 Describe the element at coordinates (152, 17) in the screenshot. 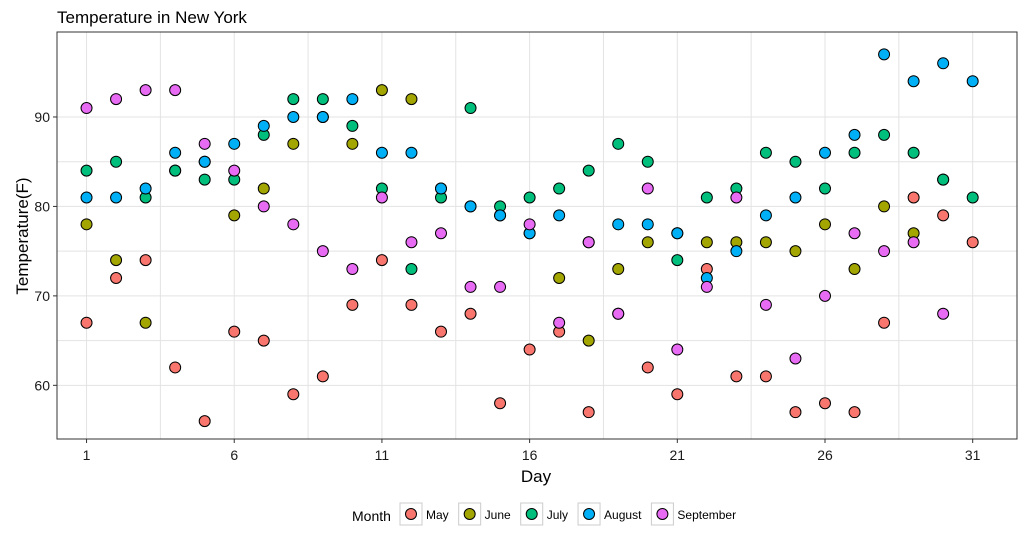

I see `chart-title: Temperature in New York` at that location.